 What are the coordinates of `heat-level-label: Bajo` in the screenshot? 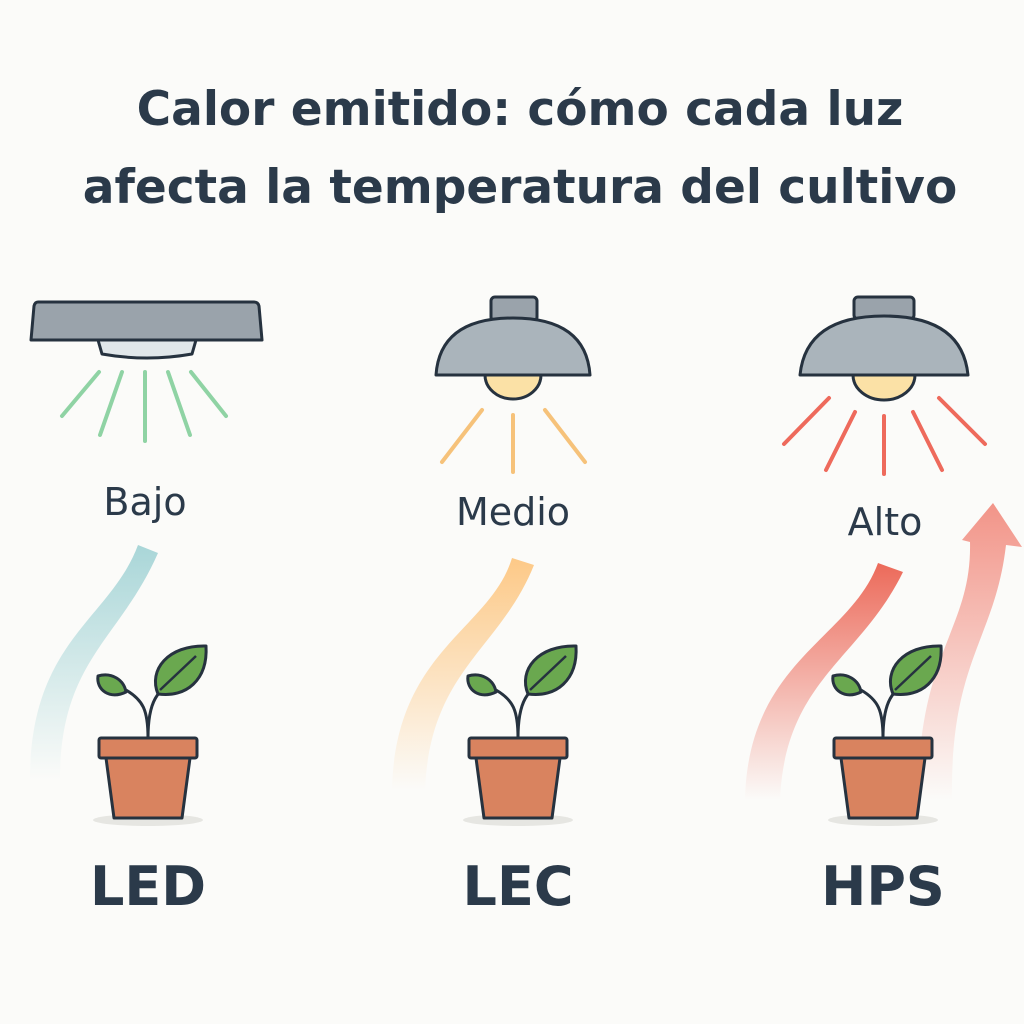 It's located at (144, 502).